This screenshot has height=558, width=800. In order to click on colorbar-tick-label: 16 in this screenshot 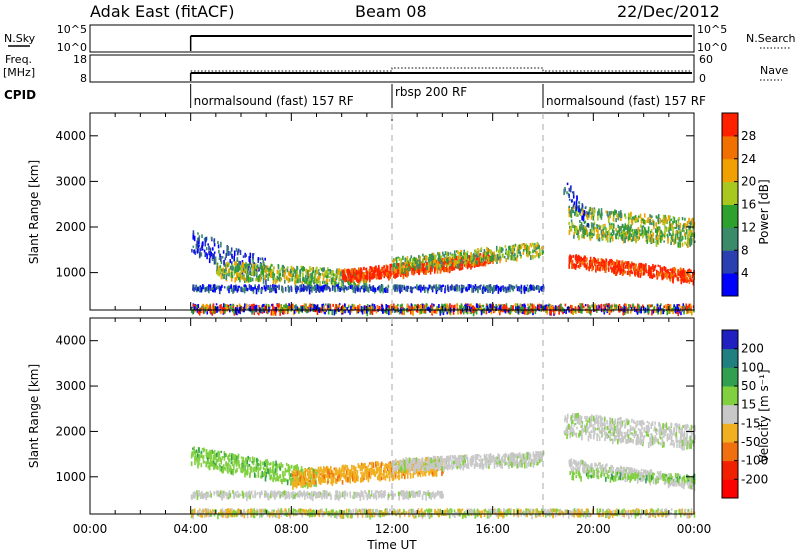, I will do `click(748, 205)`.